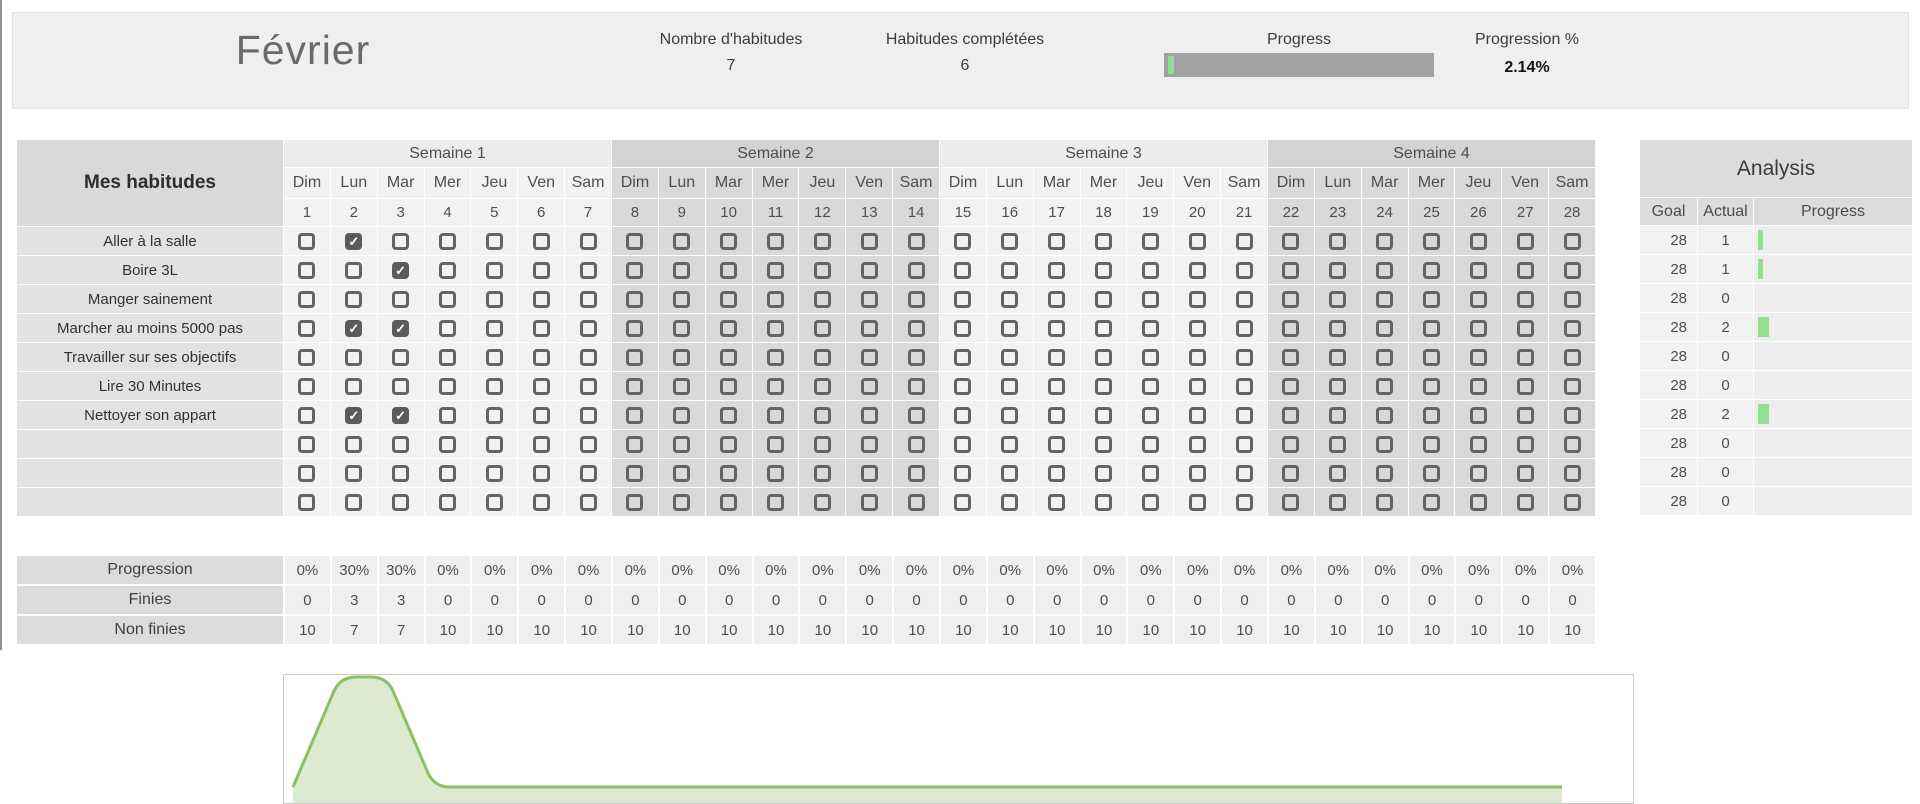 This screenshot has width=1920, height=804. Describe the element at coordinates (150, 241) in the screenshot. I see `habit-name-cell: Aller à la salle` at that location.